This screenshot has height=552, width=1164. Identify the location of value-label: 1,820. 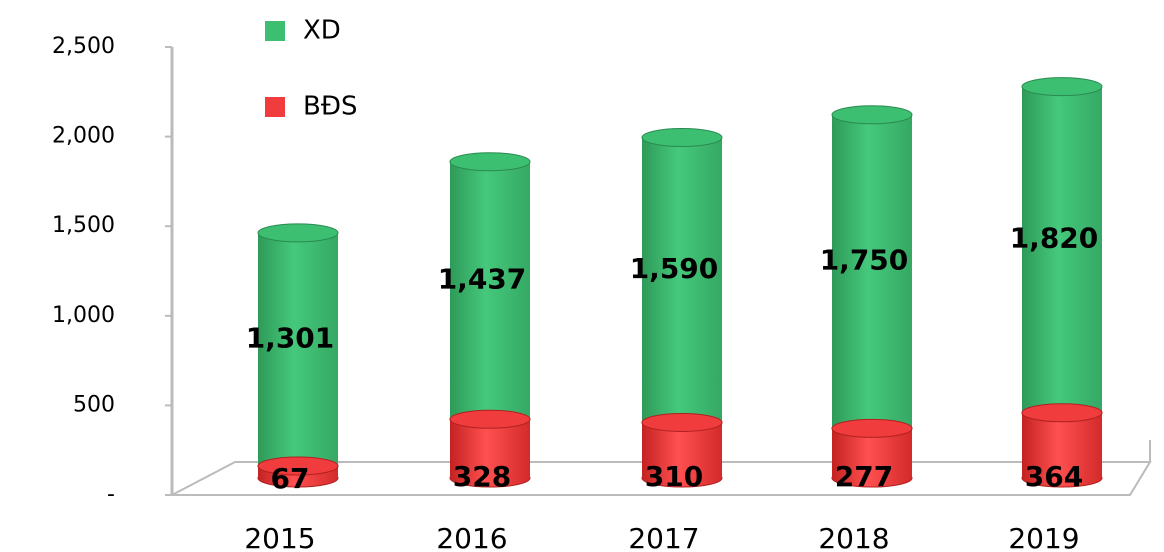
(1054, 238).